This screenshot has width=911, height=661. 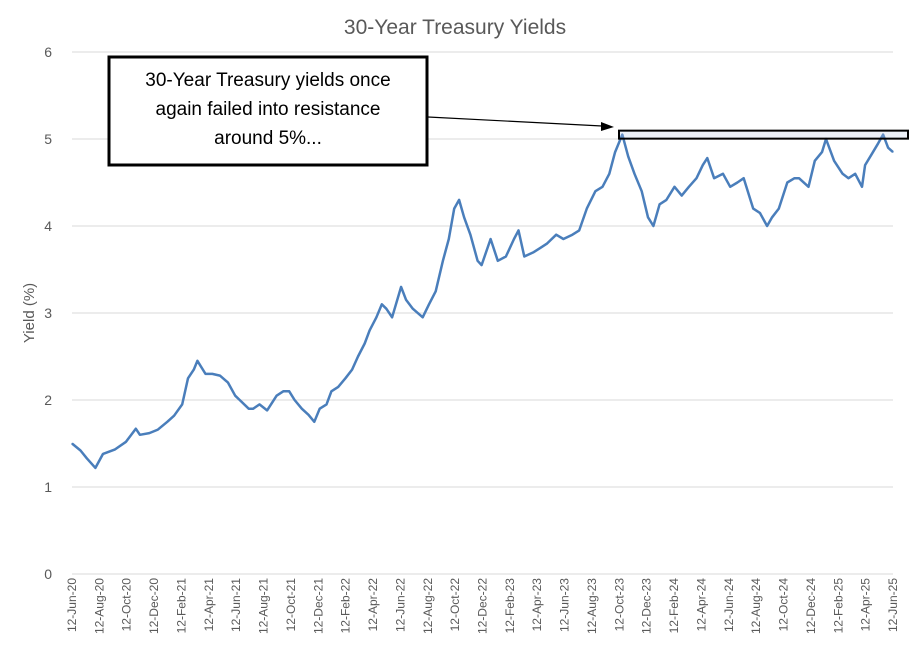 What do you see at coordinates (268, 109) in the screenshot?
I see `annotation-line-2: again failed into resistance` at bounding box center [268, 109].